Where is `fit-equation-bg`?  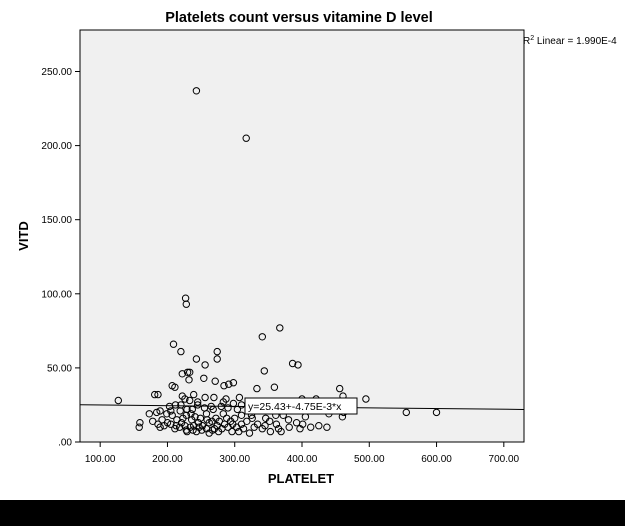
fit-equation-bg is located at coordinates (301, 406).